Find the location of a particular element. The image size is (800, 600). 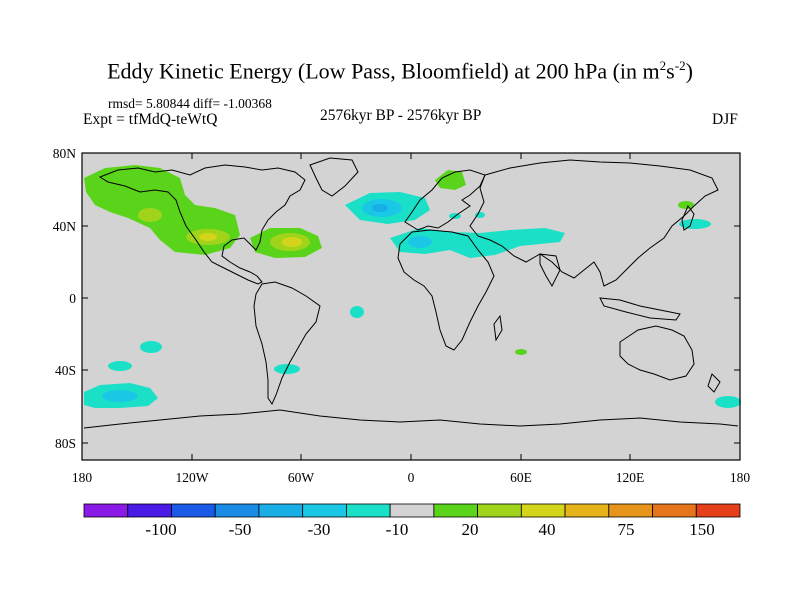

lon-label-120e: 120E is located at coordinates (630, 477).